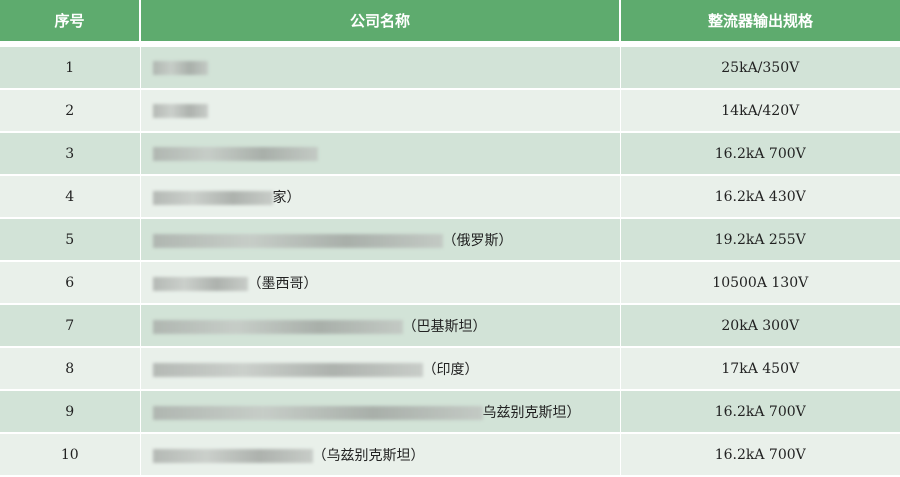  I want to click on table-row: 7 （巴基斯坦） 20kA 300V, so click(450, 326).